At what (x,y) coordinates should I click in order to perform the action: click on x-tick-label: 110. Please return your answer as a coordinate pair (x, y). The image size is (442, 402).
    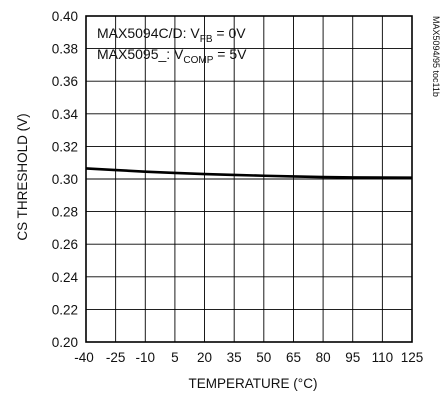
    Looking at the image, I should click on (383, 357).